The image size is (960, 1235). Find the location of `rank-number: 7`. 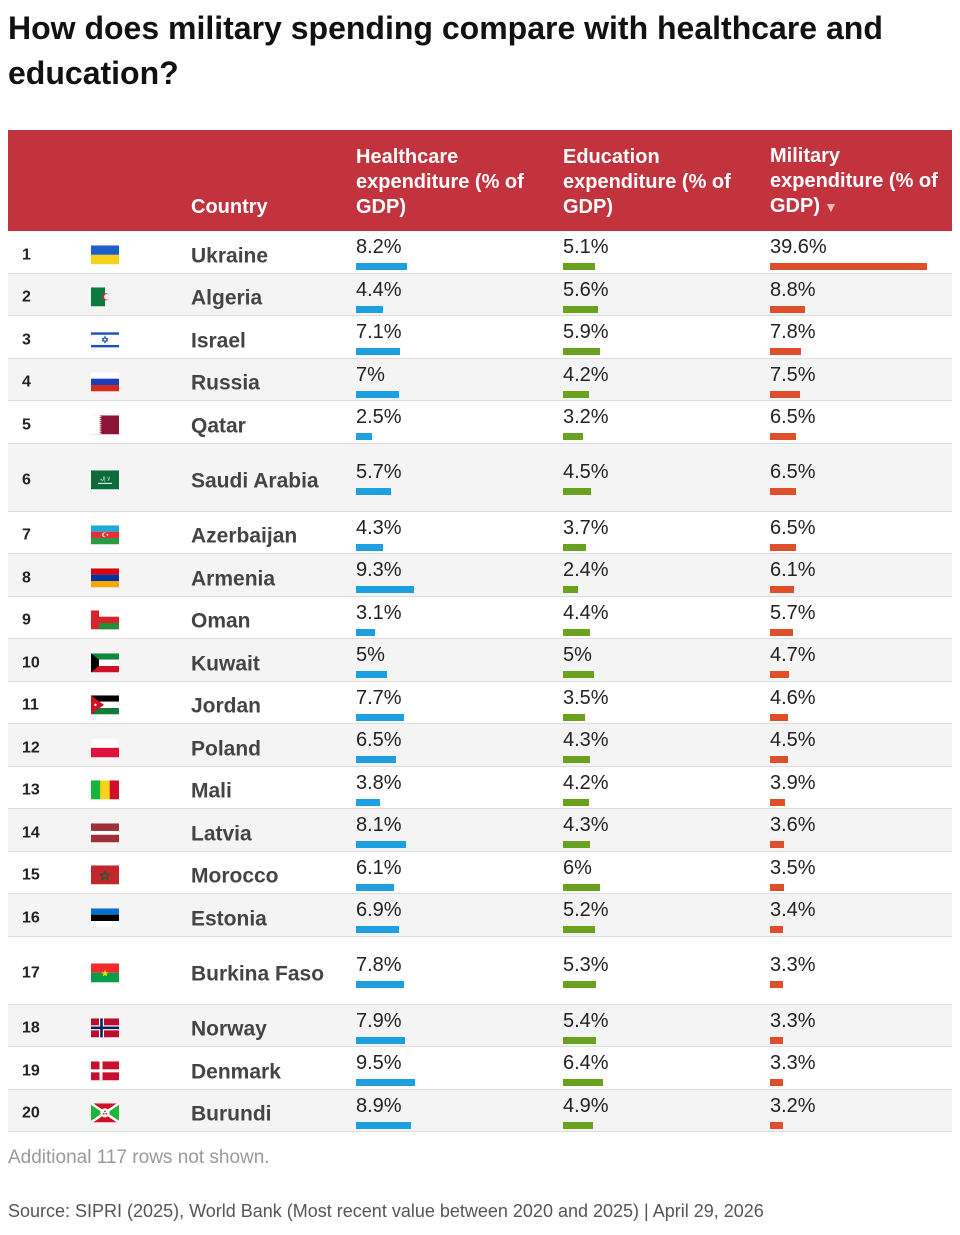

rank-number: 7 is located at coordinates (26, 535).